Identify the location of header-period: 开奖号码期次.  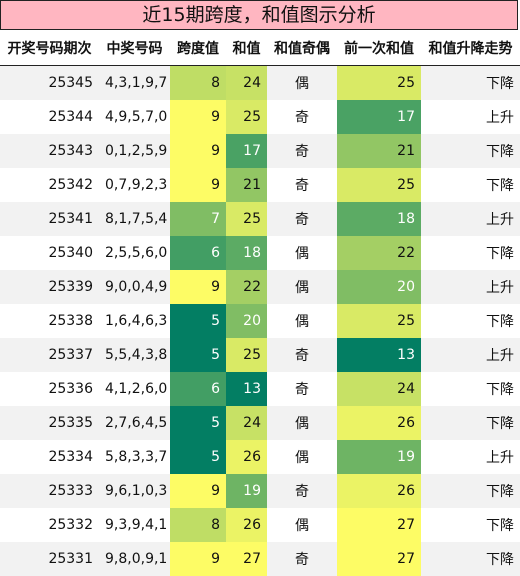
(49, 48).